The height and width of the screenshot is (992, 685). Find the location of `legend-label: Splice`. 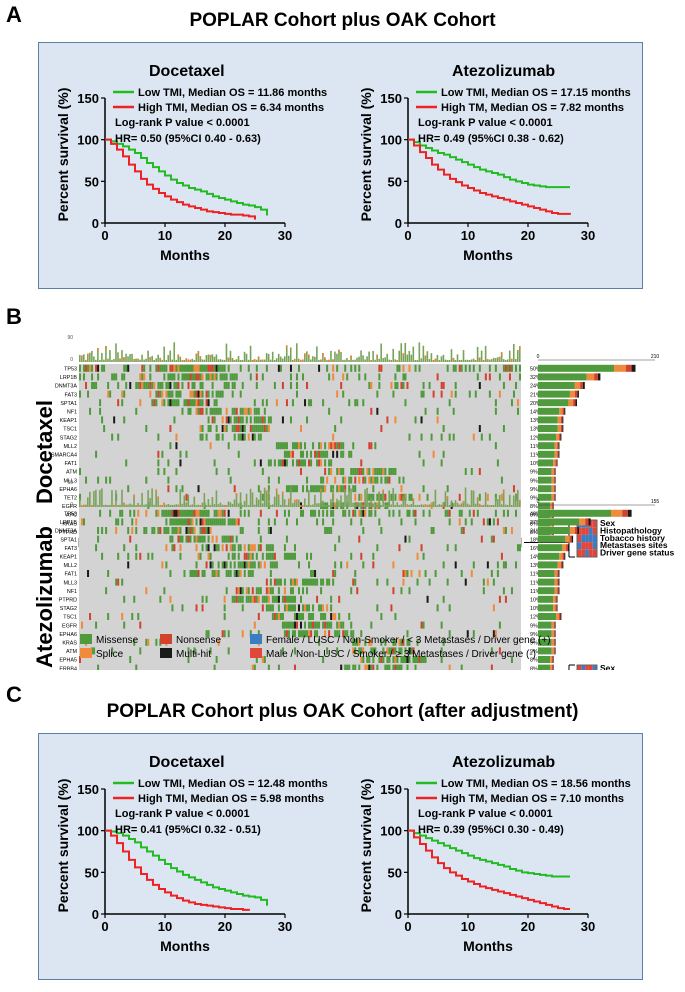

legend-label: Splice is located at coordinates (110, 654).